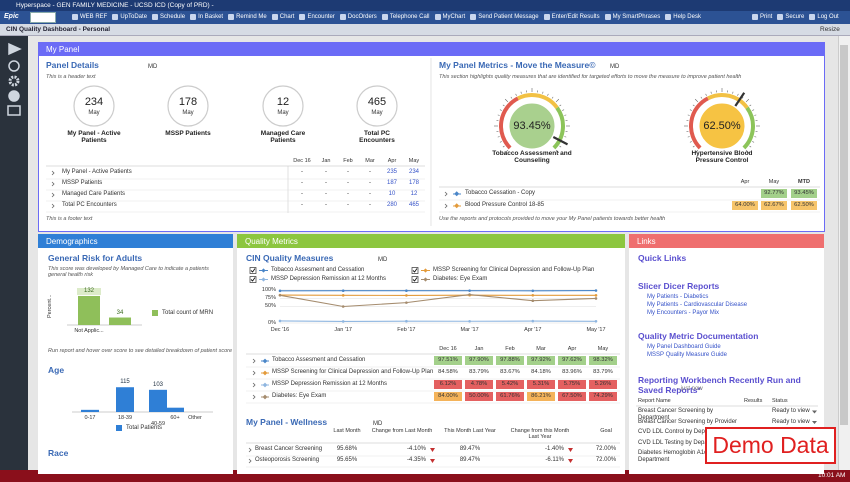 The height and width of the screenshot is (482, 850). I want to click on table-cell: -, so click(326, 194).